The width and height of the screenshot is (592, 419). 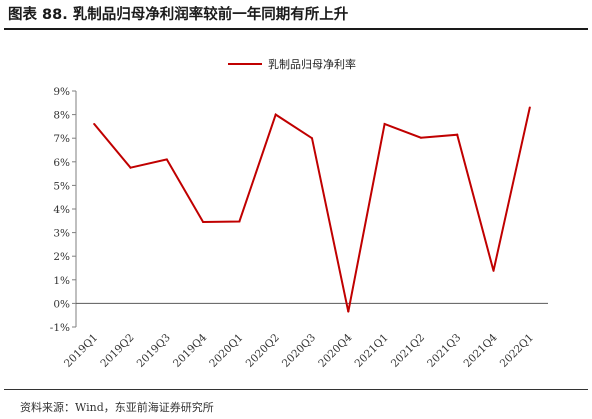 What do you see at coordinates (335, 350) in the screenshot?
I see `x-tick-label: 2020Q4` at bounding box center [335, 350].